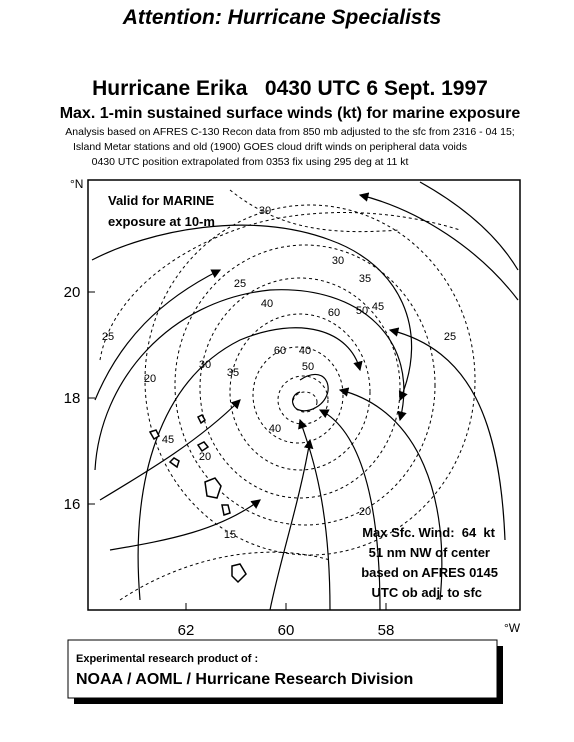  I want to click on footer-line: Experimental research product of :, so click(167, 659).